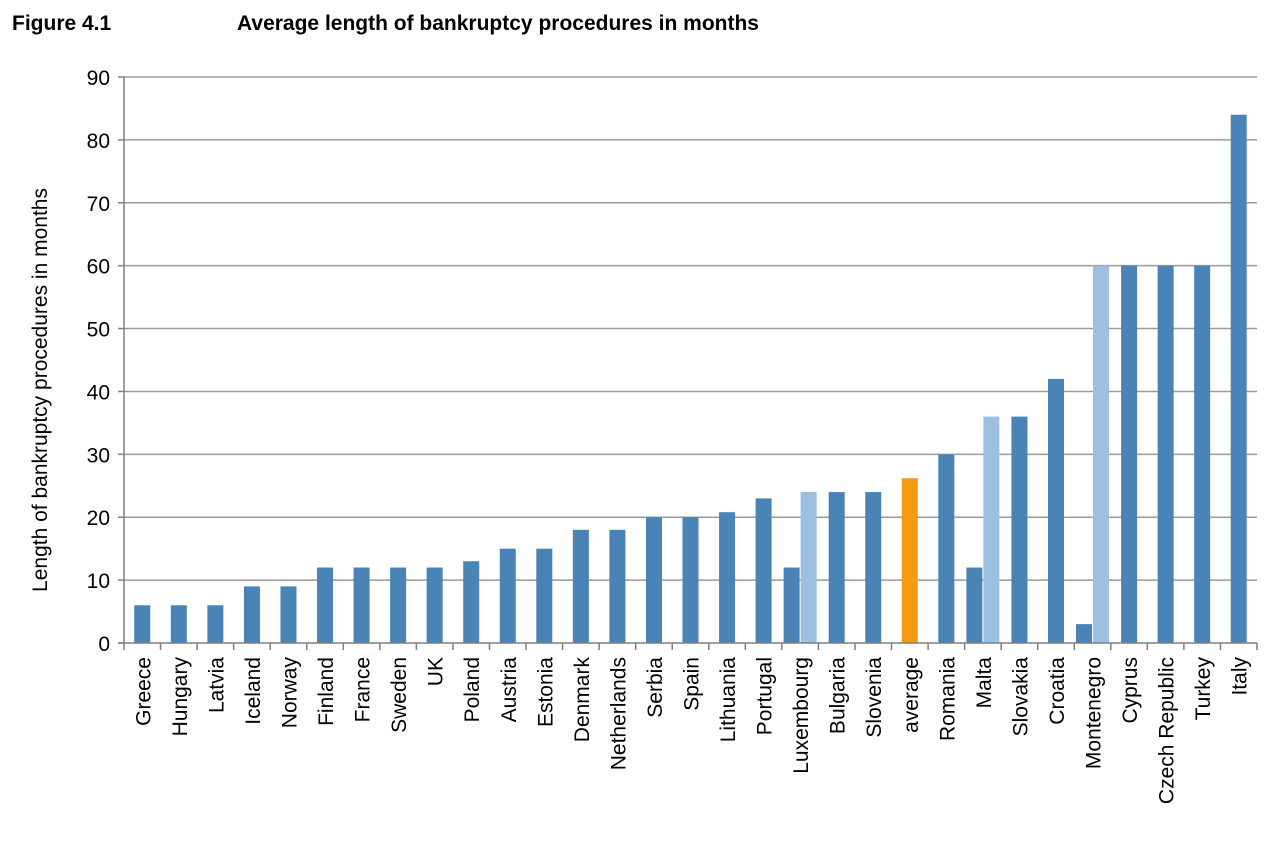 The width and height of the screenshot is (1265, 863). I want to click on x-tick-label: Romania, so click(947, 699).